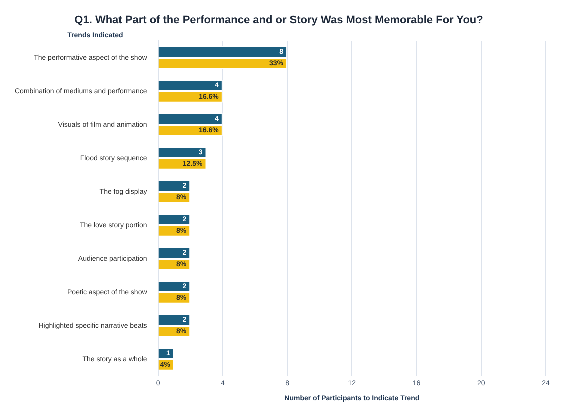 This screenshot has width=562, height=417. I want to click on chart-title: Q1. What Part of the Performance and or Story Was Most Memorable For You?, so click(279, 20).